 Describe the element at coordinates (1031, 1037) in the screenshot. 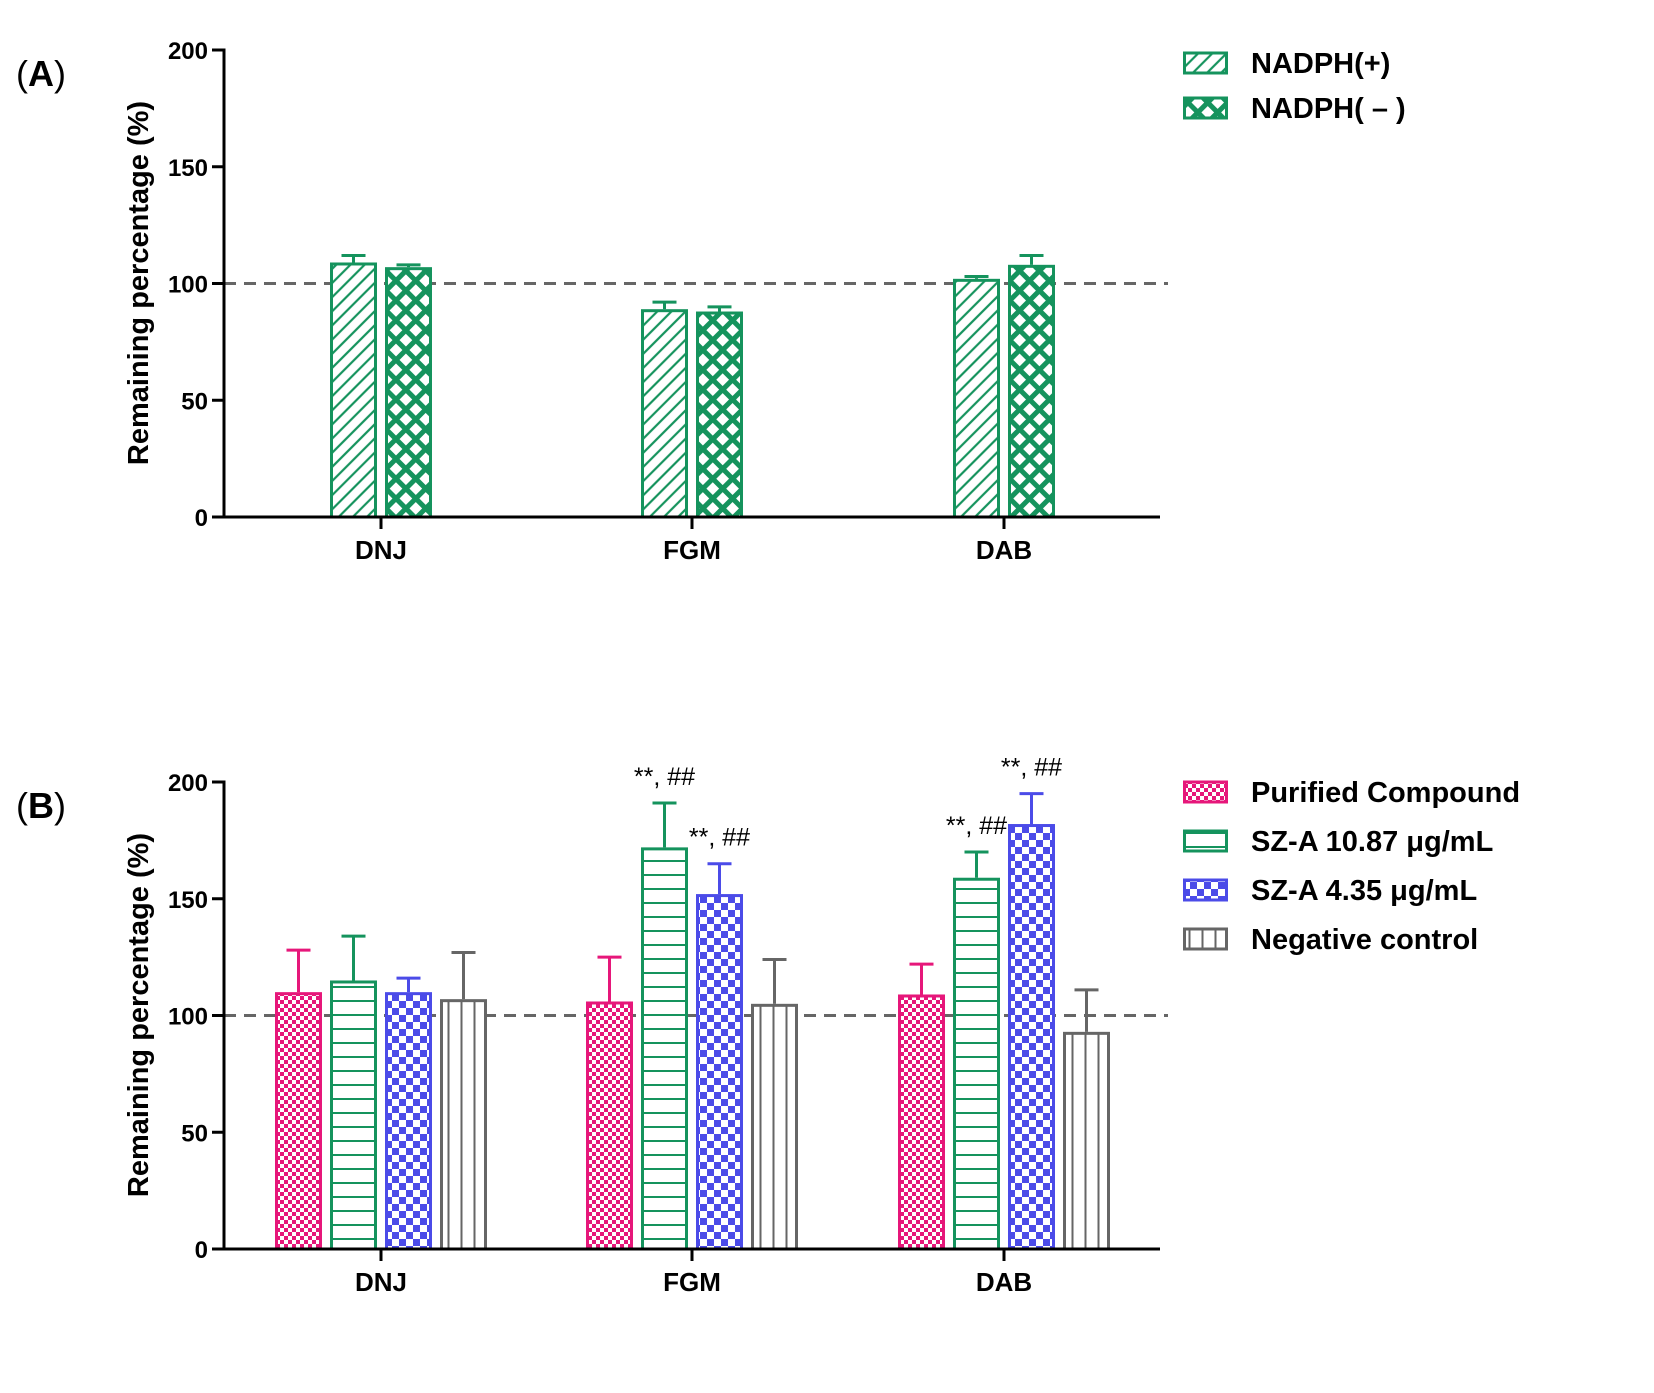

I see `bar-dab-sz-a-4-35-g-ml` at that location.